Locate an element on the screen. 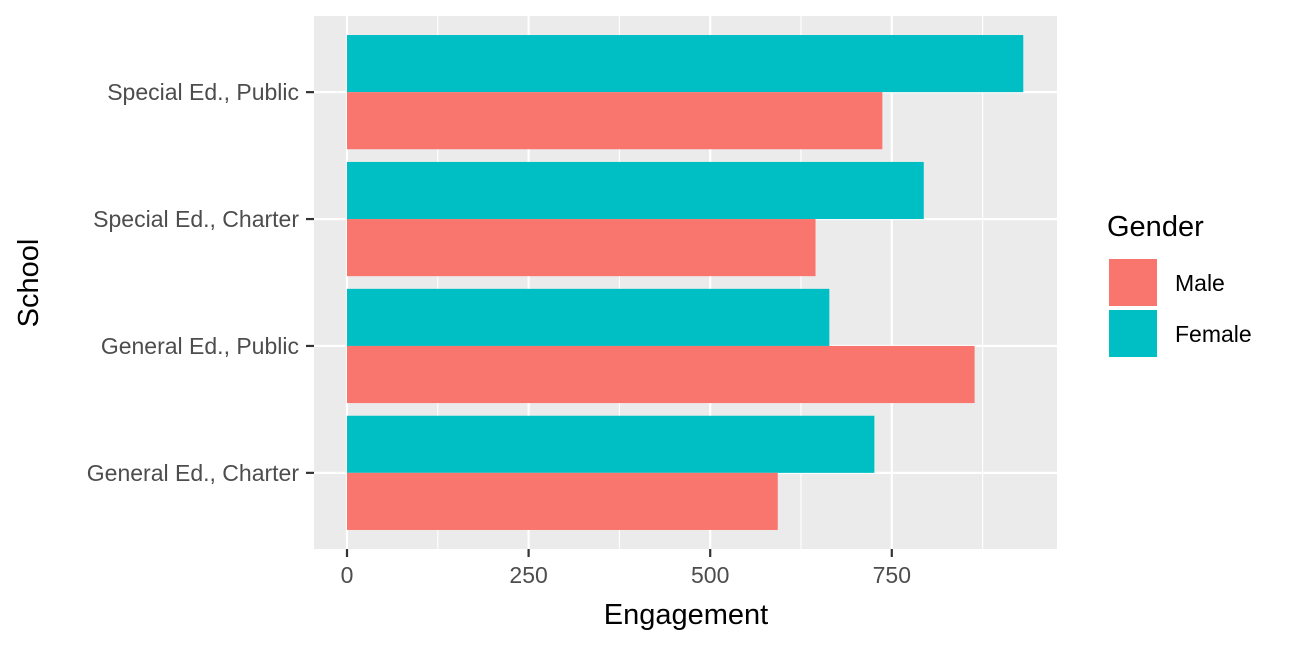  legend-label-male: Male is located at coordinates (1200, 283).